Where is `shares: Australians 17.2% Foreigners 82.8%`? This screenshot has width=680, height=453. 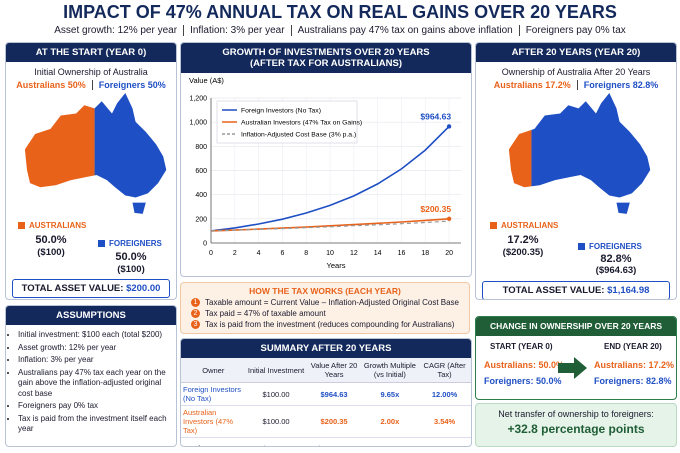
shares: Australians 17.2% Foreigners 82.8% is located at coordinates (576, 85).